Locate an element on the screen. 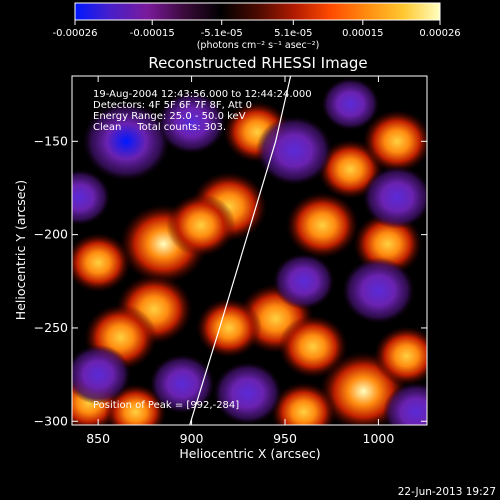 Image resolution: width=500 pixels, height=500 pixels. colorbar-tick-label: -0.00026 is located at coordinates (75, 33).